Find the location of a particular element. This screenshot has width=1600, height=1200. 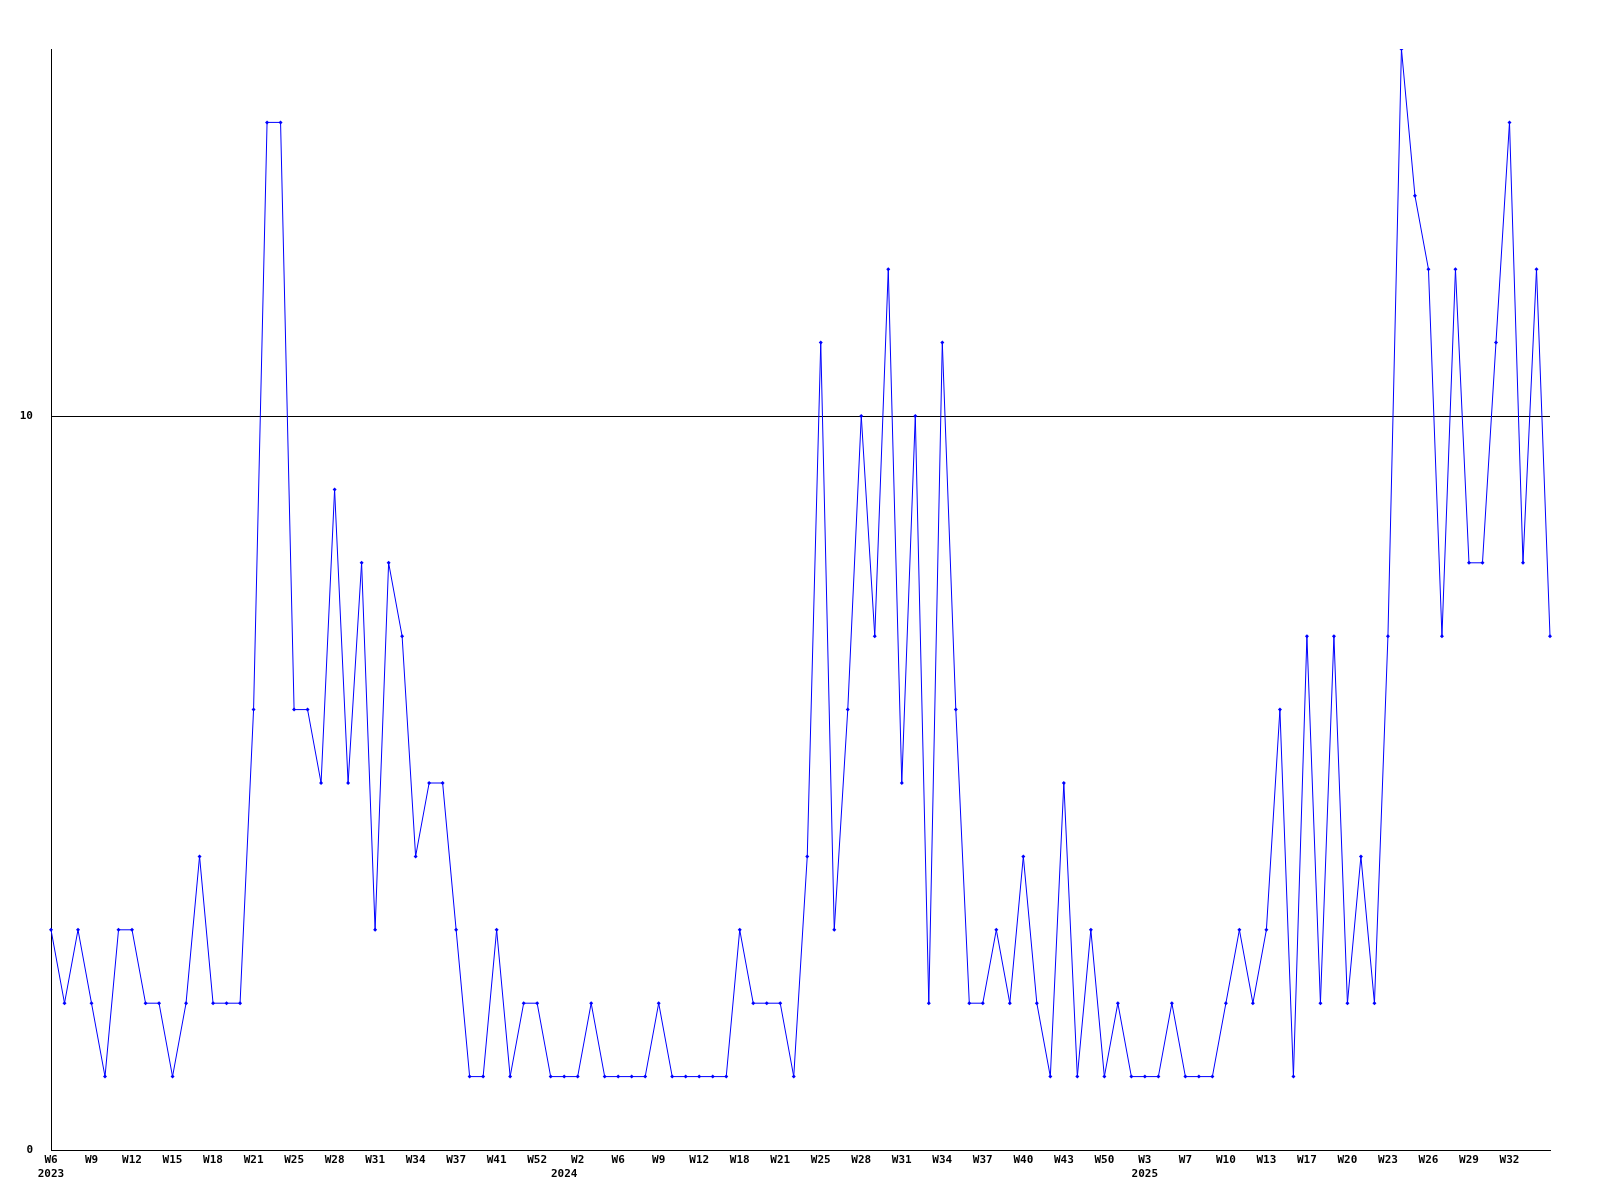

x-tick-label: W6 2023 is located at coordinates (51, 1166).